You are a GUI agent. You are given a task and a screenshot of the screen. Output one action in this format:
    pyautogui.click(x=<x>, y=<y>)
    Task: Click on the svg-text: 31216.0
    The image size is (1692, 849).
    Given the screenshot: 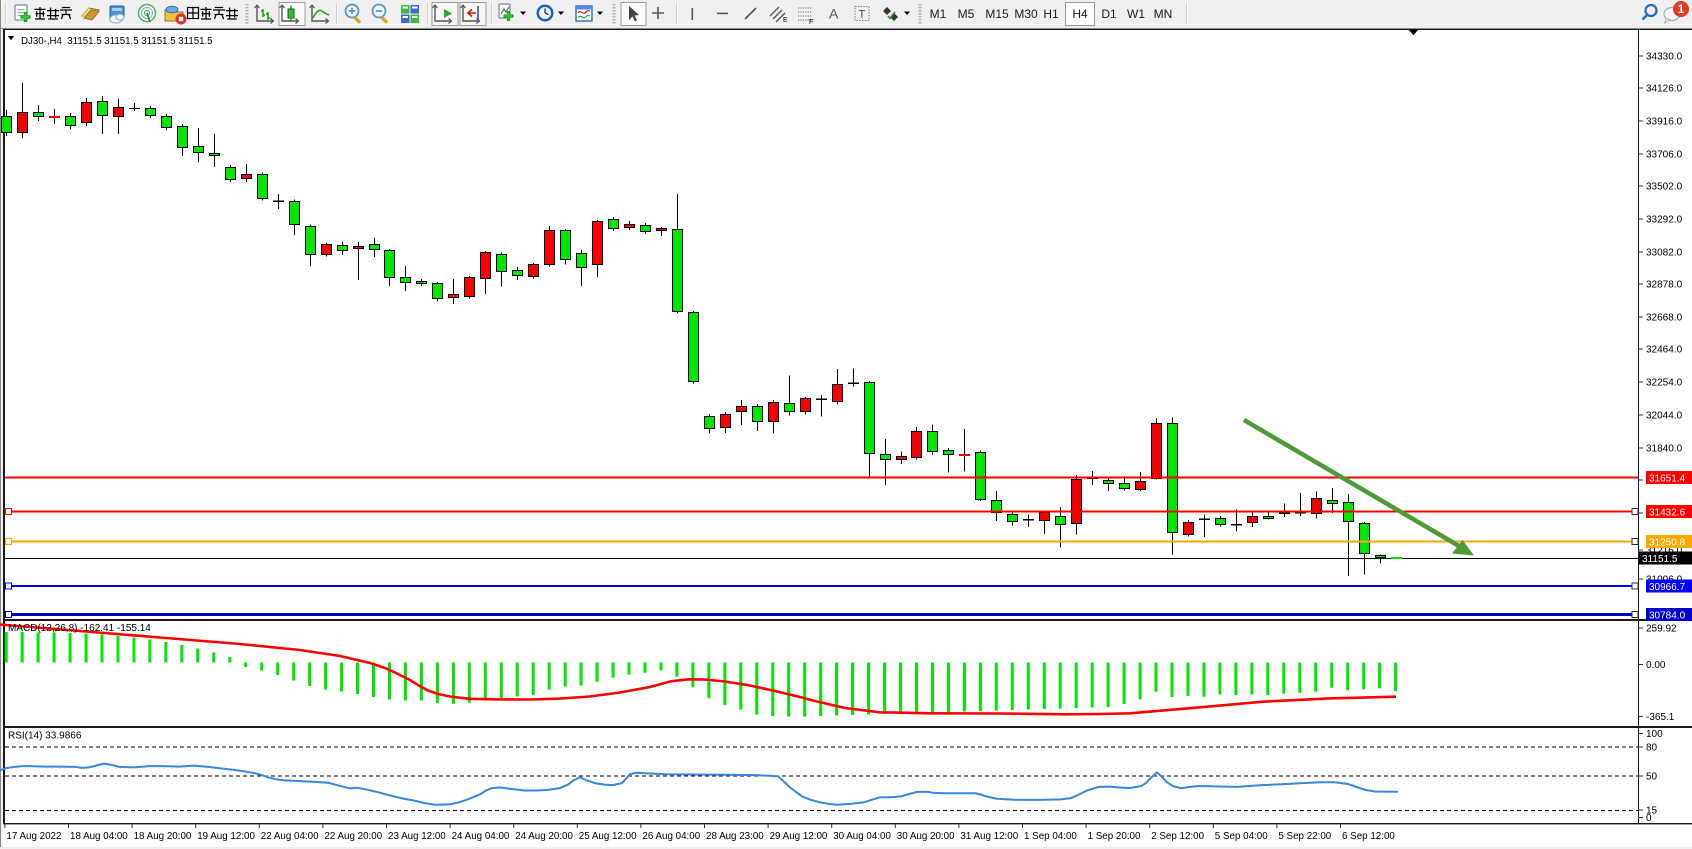 What is the action you would take?
    pyautogui.click(x=1664, y=551)
    